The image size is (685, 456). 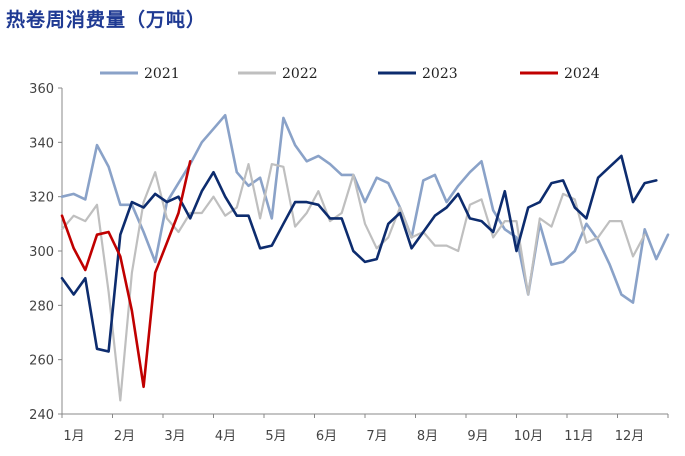 I want to click on y-tick-label: 340, so click(x=41, y=143).